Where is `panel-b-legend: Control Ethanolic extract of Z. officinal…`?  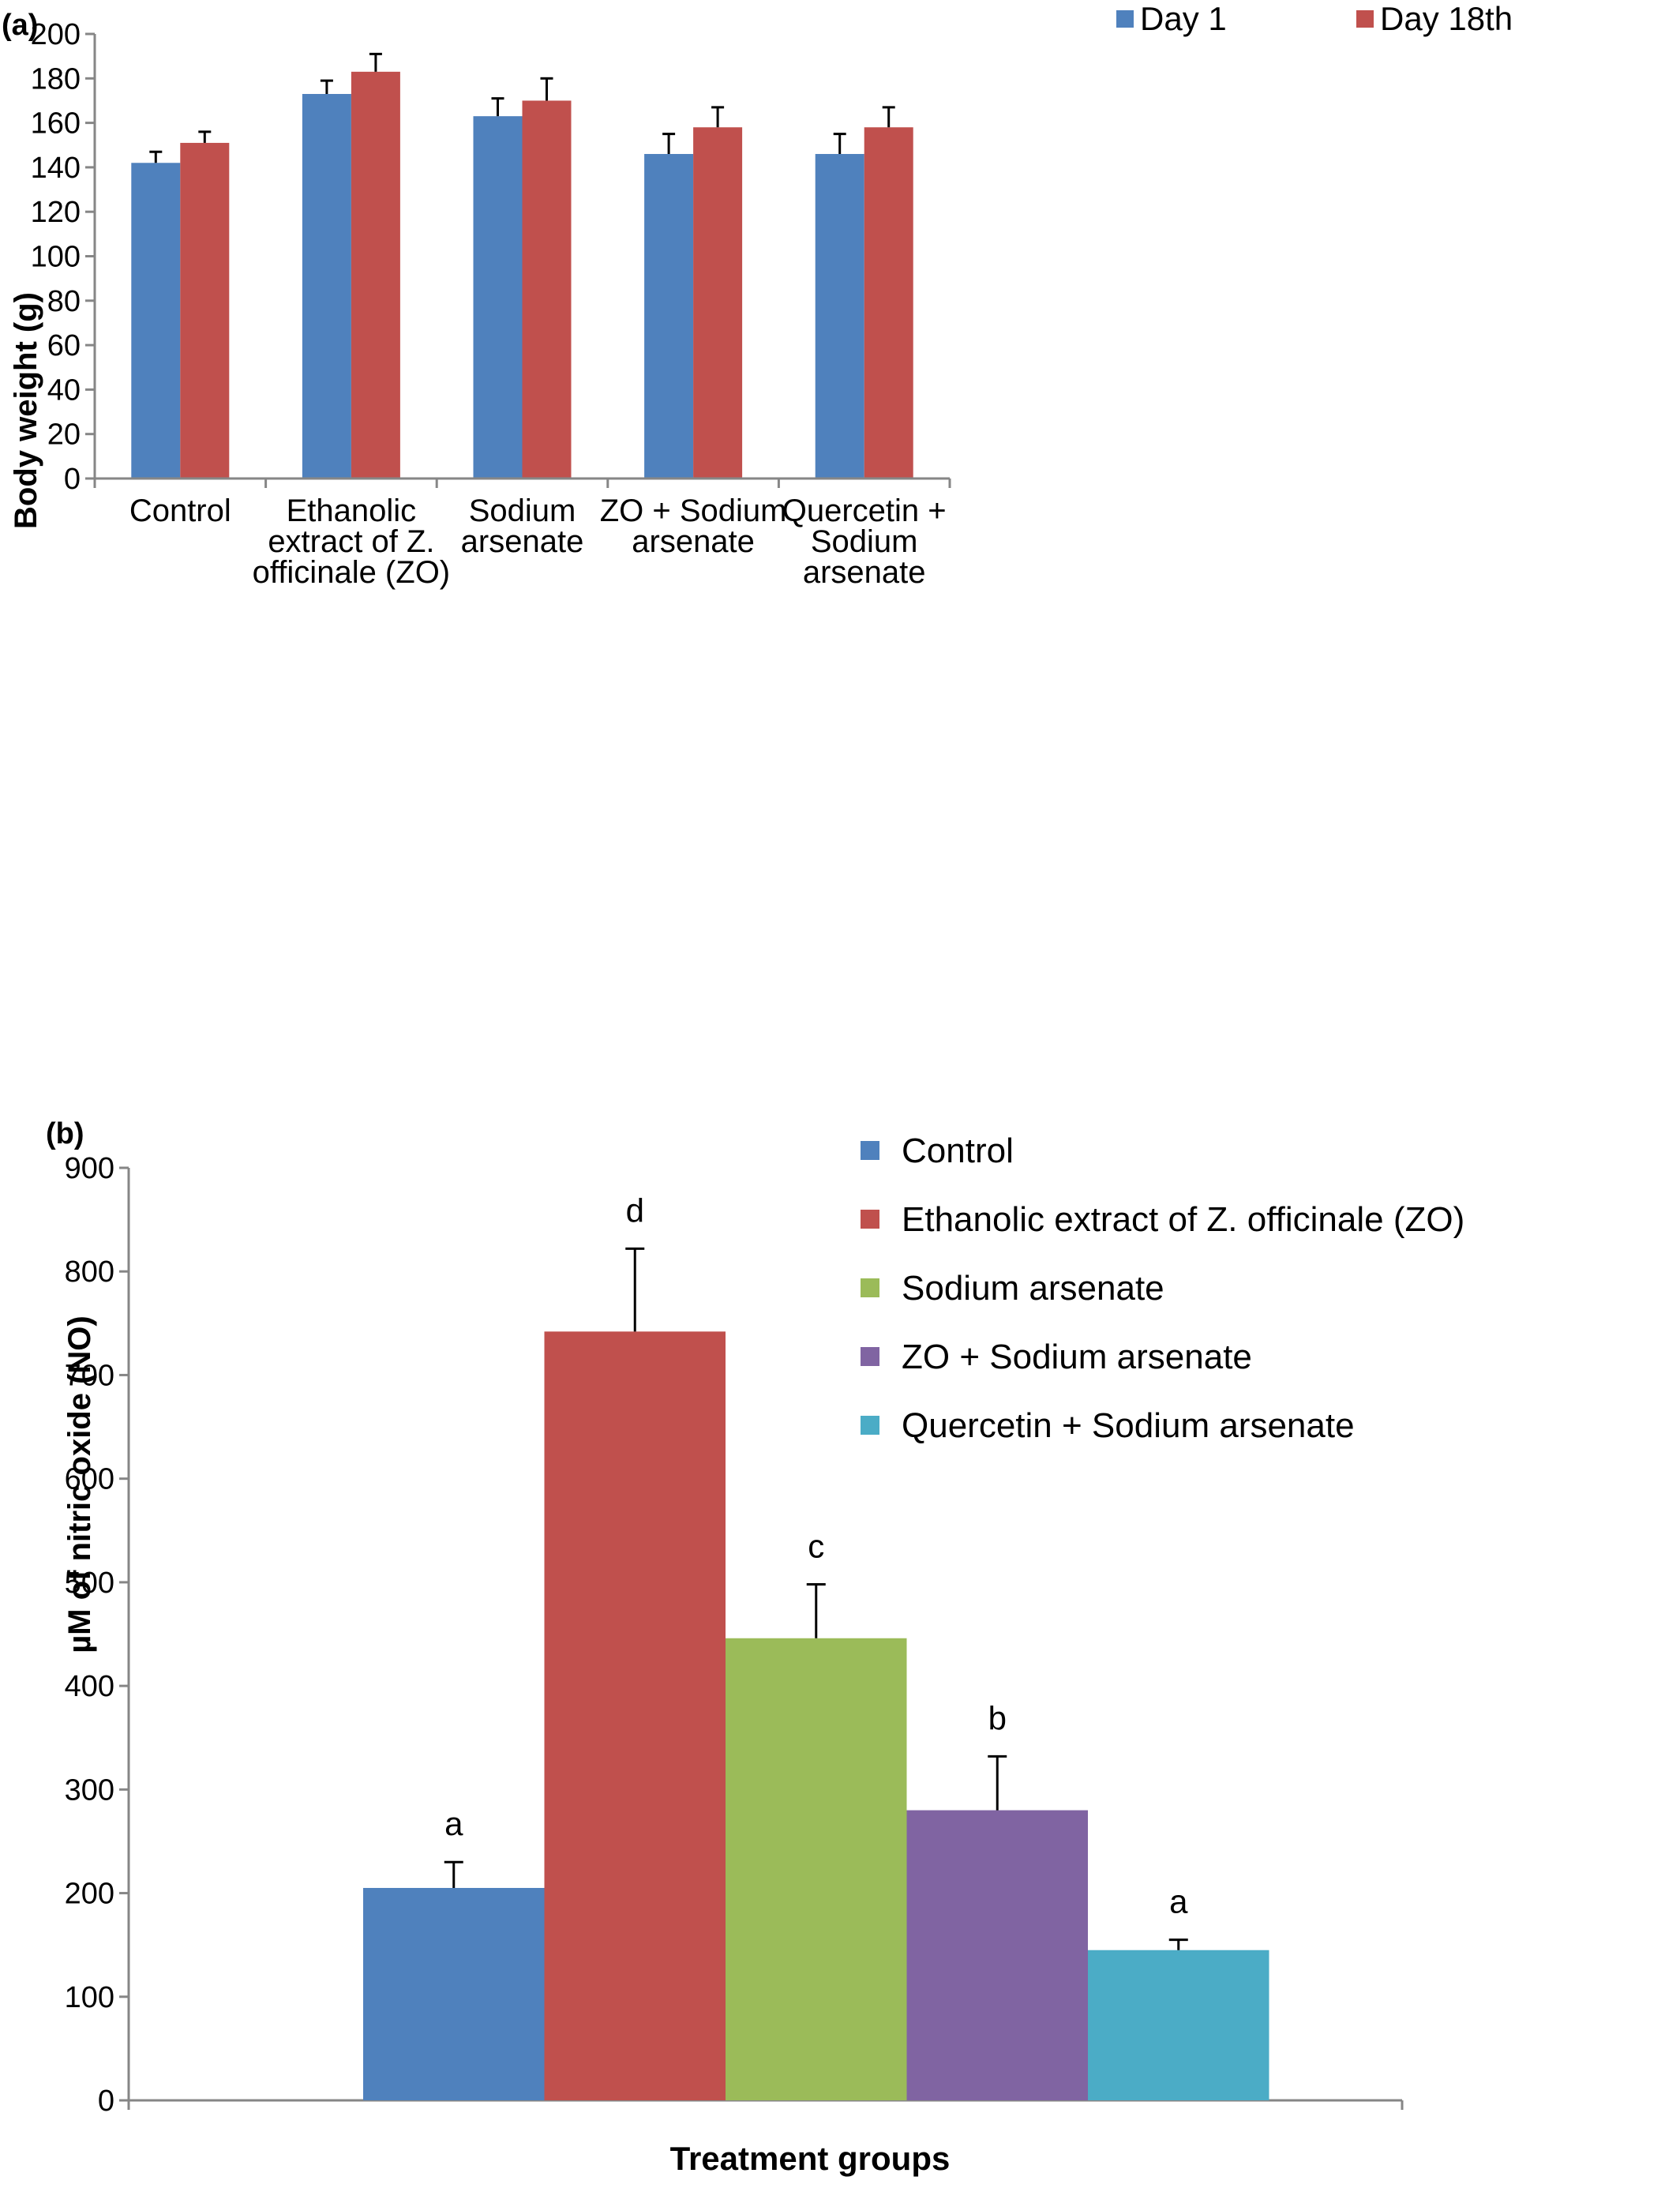 panel-b-legend: Control Ethanolic extract of Z. officinal… is located at coordinates (1162, 1289).